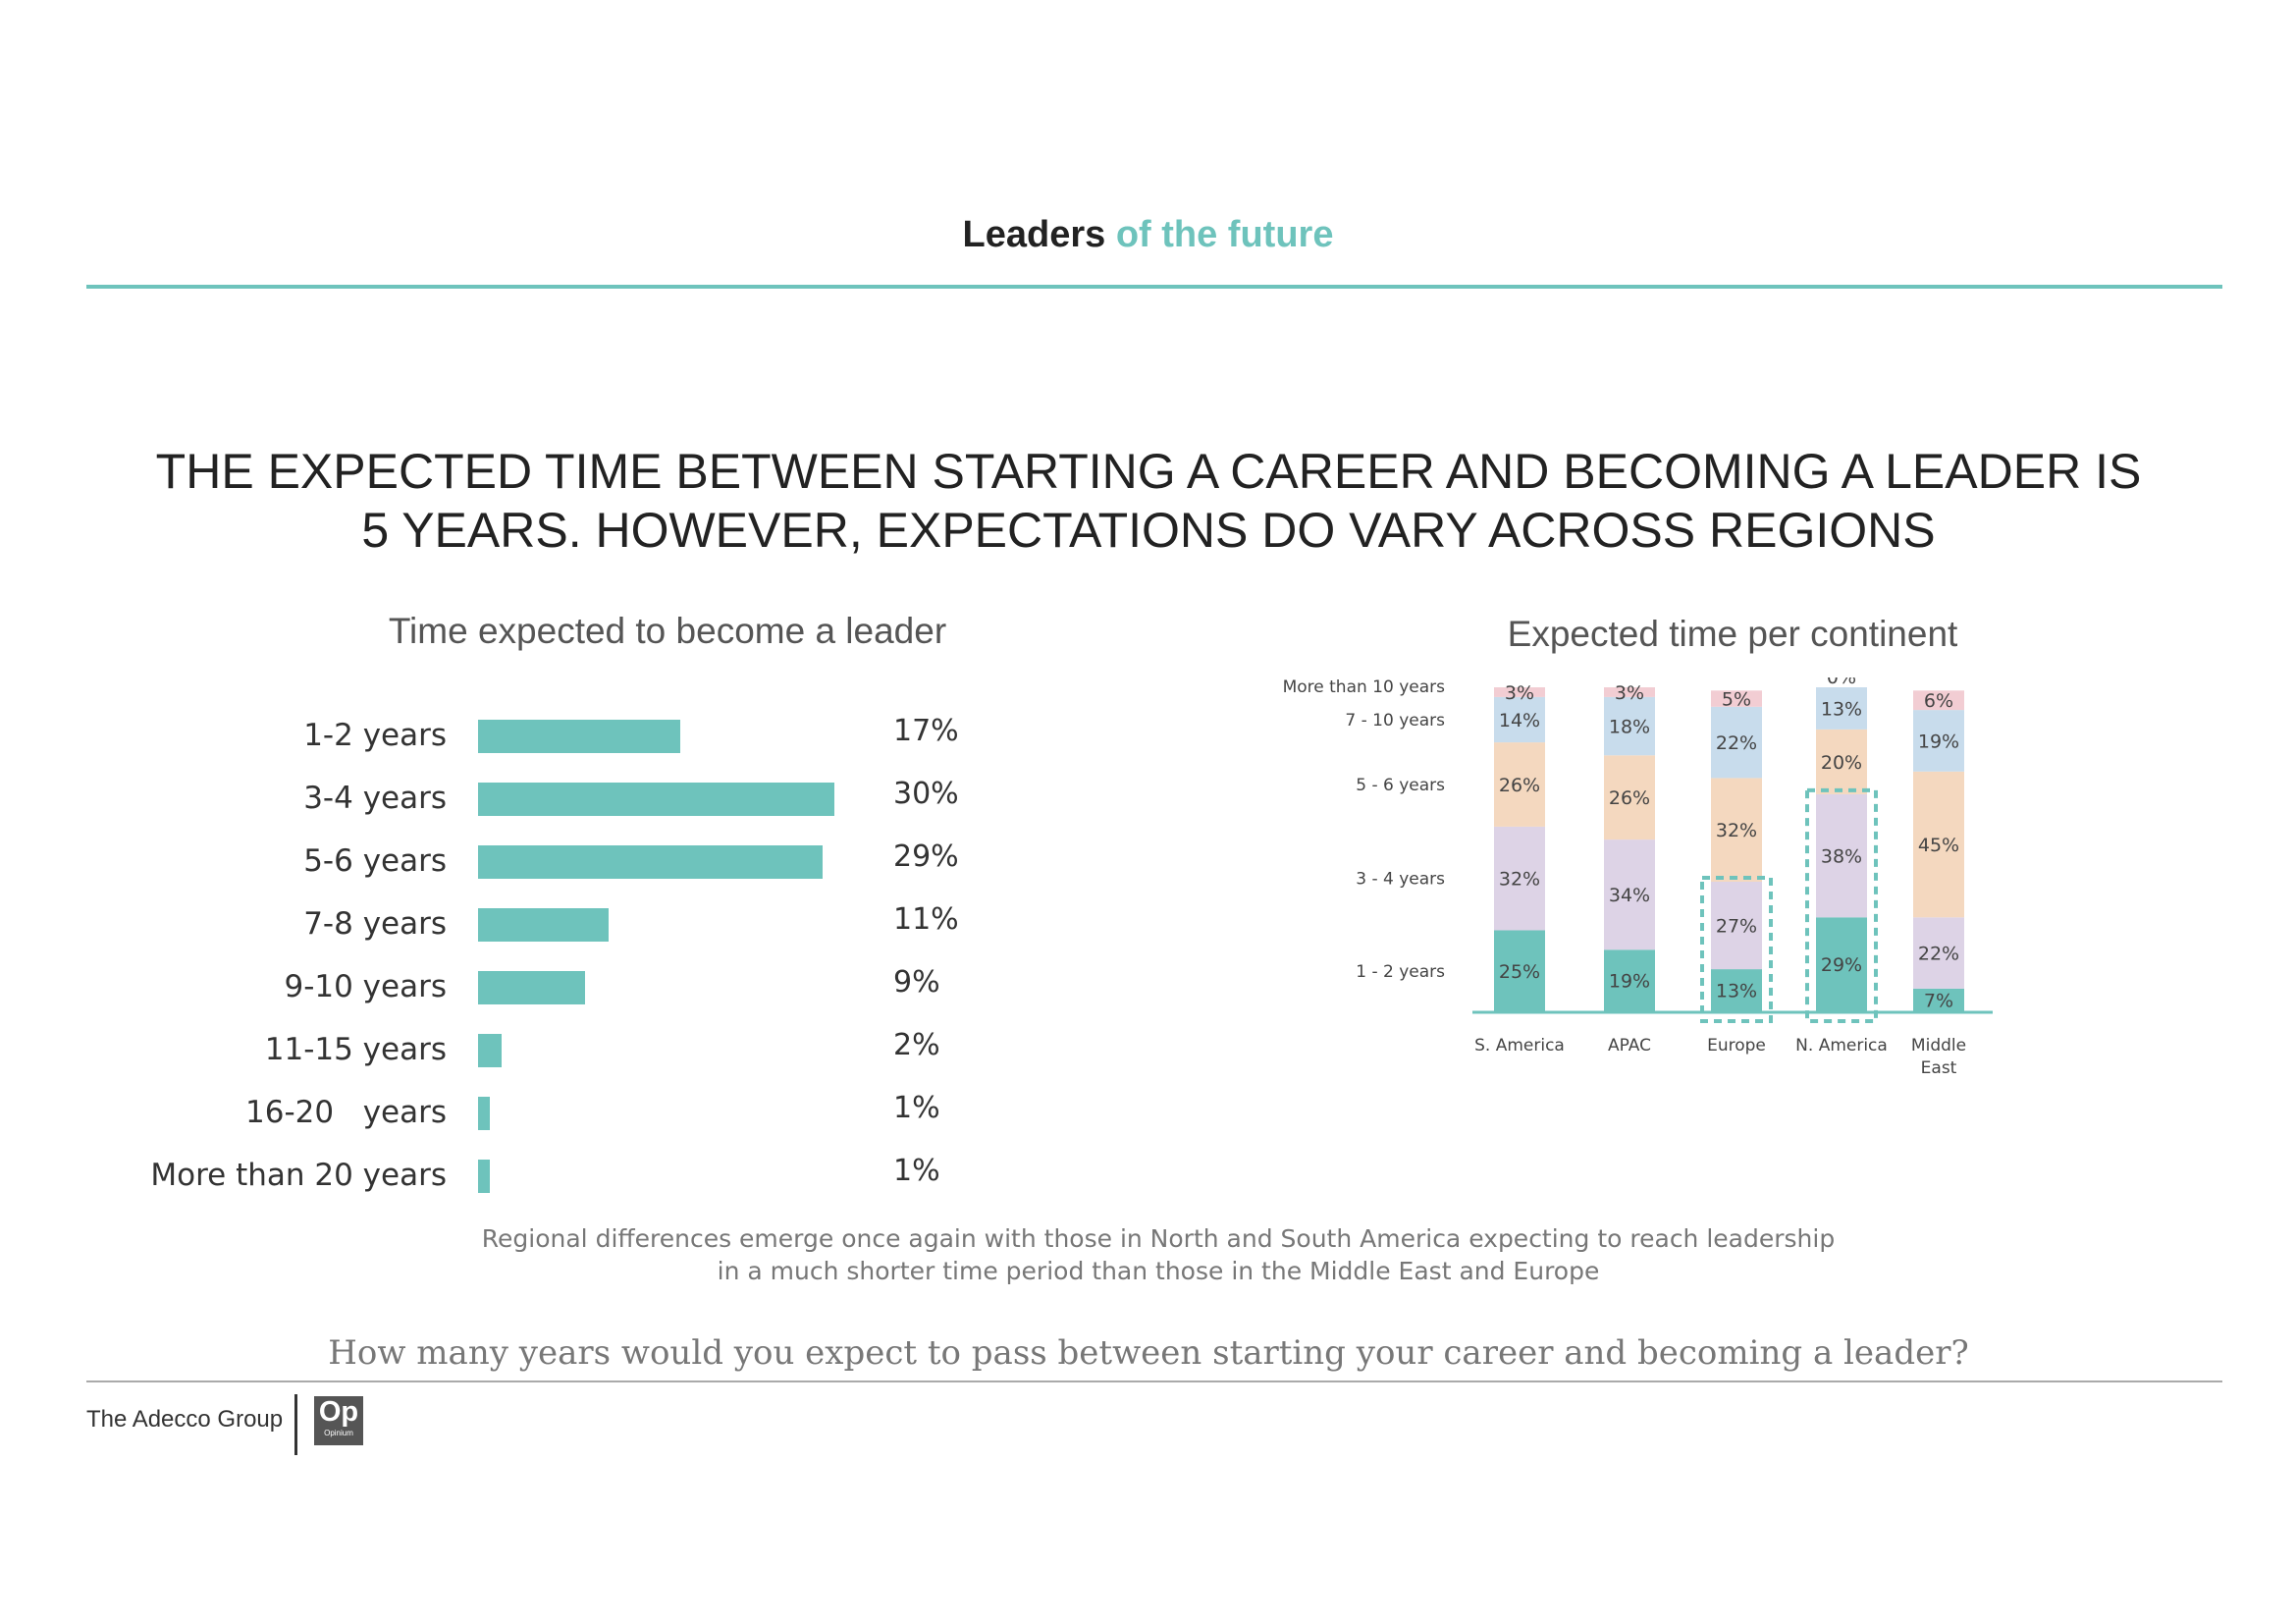  Describe the element at coordinates (375, 798) in the screenshot. I see `bar-label: 3-4 years` at that location.